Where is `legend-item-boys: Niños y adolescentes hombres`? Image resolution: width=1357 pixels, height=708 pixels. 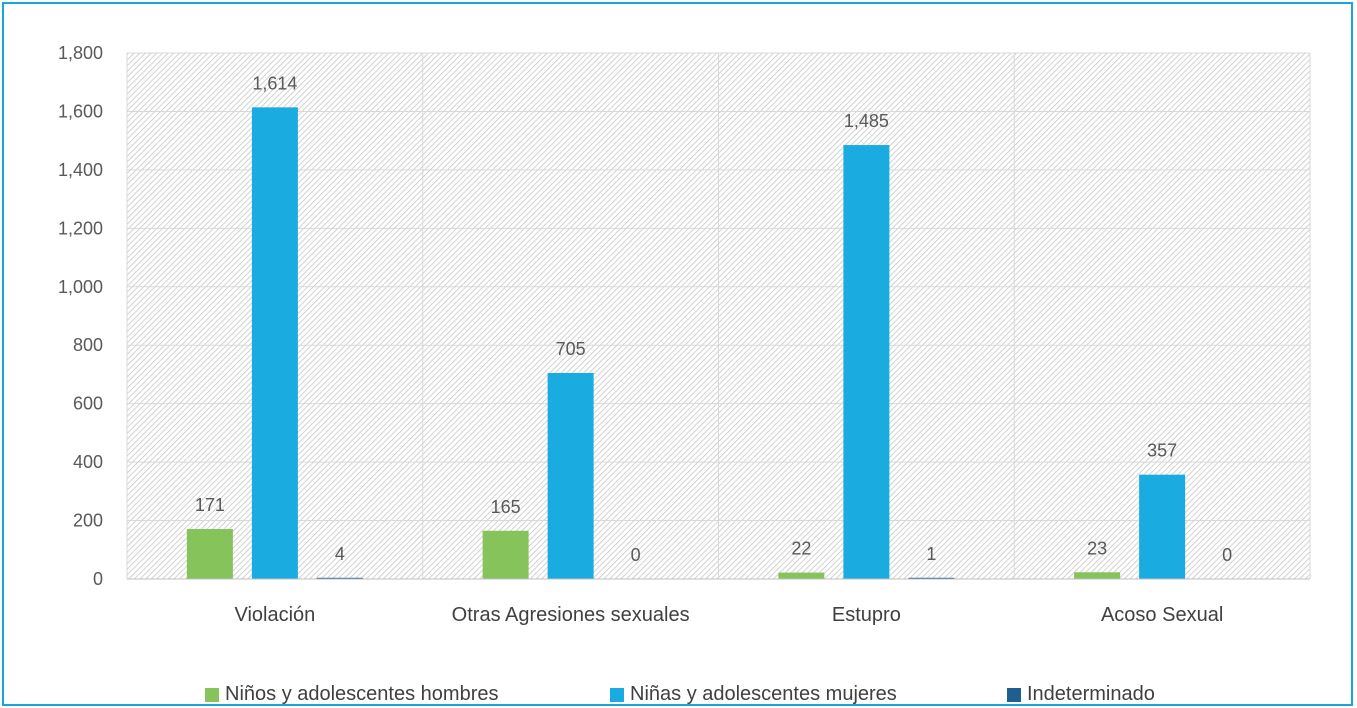
legend-item-boys: Niños y adolescentes hombres is located at coordinates (351, 694).